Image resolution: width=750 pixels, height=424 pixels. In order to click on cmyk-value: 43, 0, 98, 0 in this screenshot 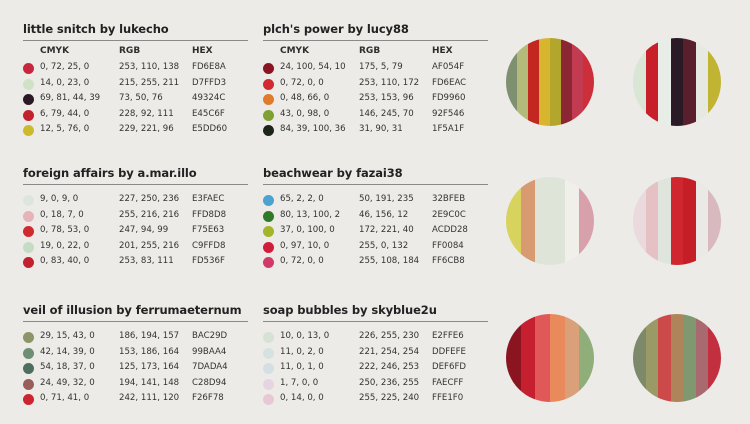, I will do `click(305, 113)`.